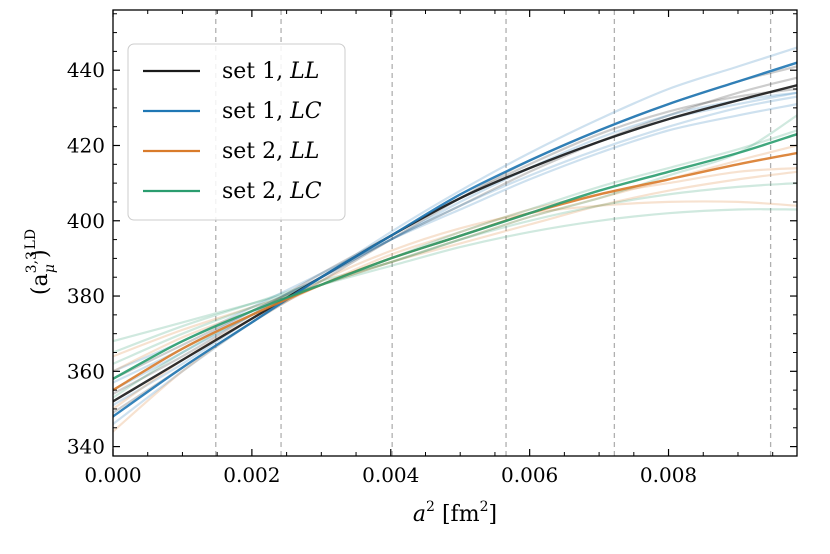 This screenshot has width=830, height=554. Describe the element at coordinates (390, 475) in the screenshot. I see `x-tick-label: 0.004` at that location.